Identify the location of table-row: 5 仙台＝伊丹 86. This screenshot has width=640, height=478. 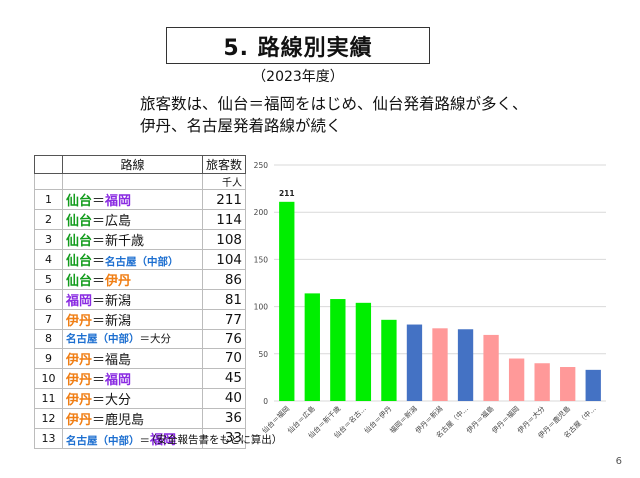
(140, 280).